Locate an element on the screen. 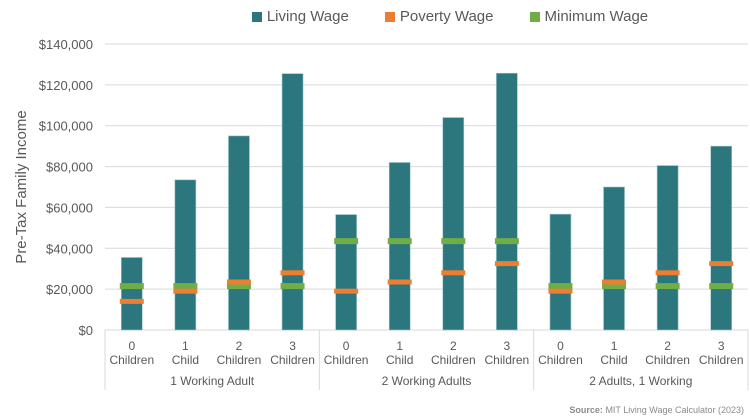  legend: Living Wage Poverty Wage Minimum Wage is located at coordinates (375, 16).